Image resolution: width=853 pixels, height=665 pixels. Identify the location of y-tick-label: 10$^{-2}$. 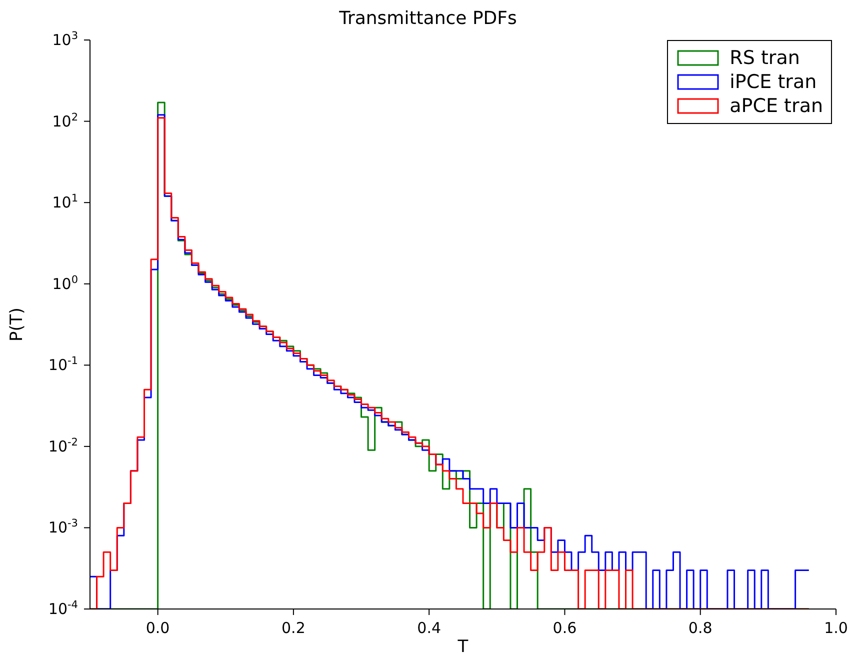
(63, 446).